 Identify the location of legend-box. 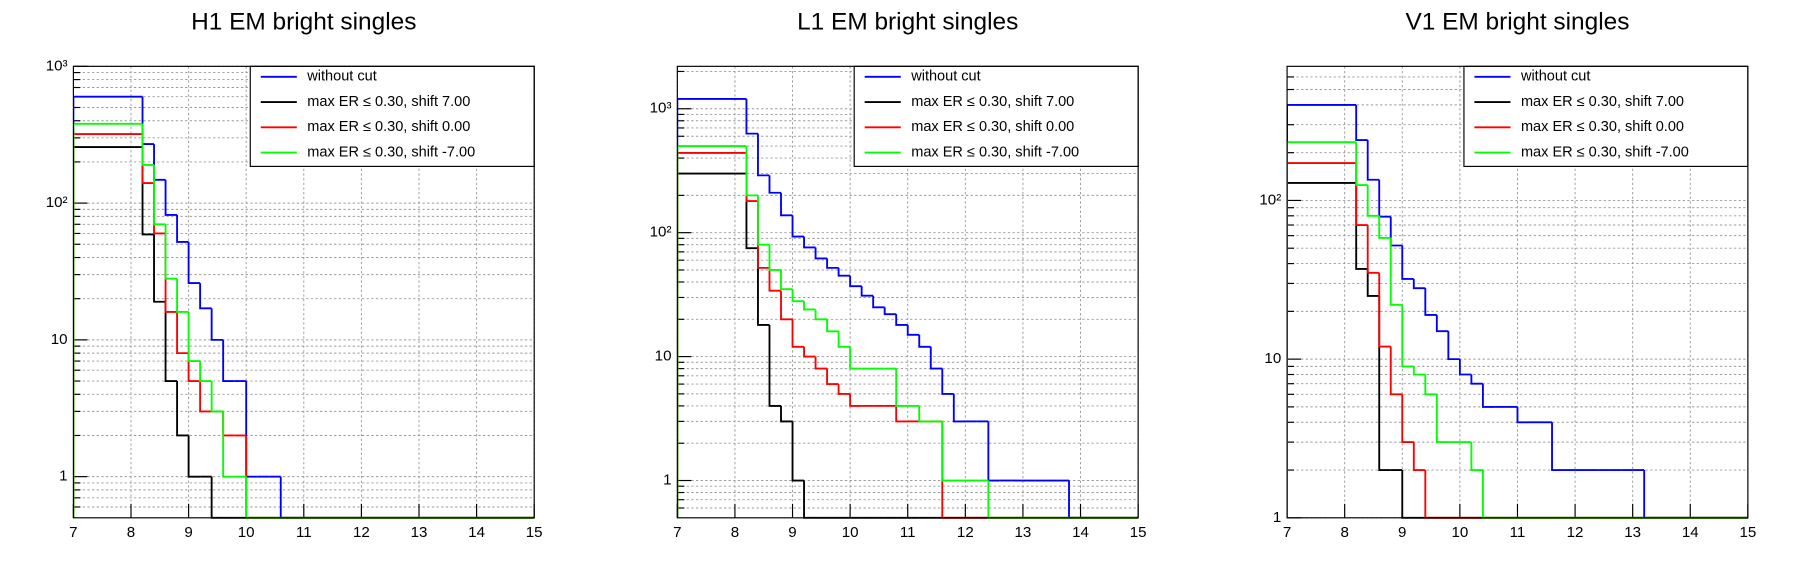
(996, 116).